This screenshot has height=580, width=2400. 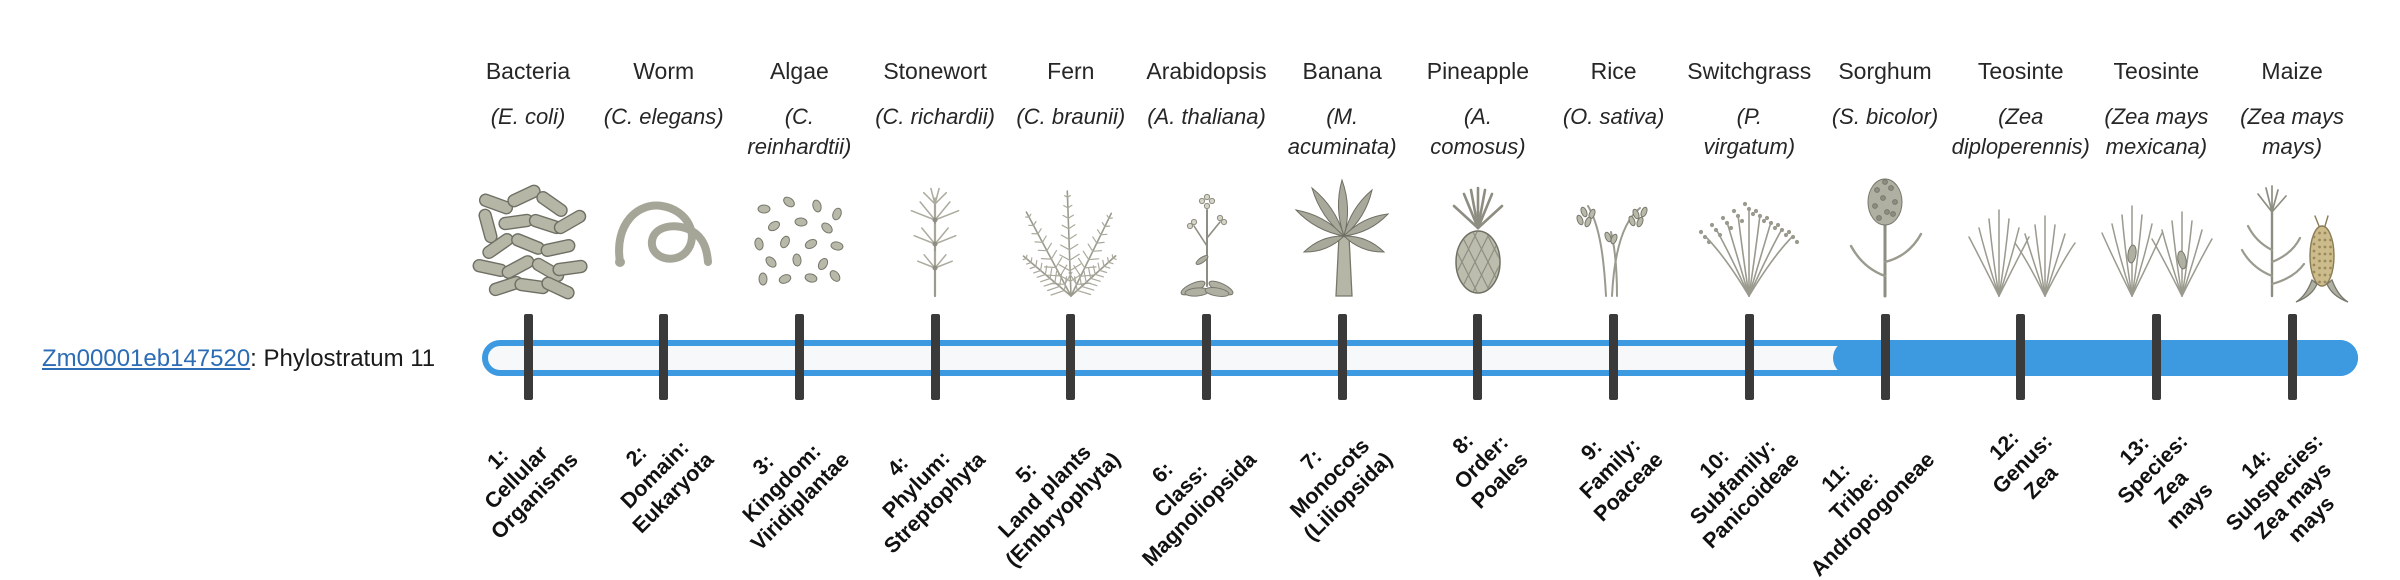 I want to click on organism-sci-line: (A. thaliana), so click(x=1206, y=116).